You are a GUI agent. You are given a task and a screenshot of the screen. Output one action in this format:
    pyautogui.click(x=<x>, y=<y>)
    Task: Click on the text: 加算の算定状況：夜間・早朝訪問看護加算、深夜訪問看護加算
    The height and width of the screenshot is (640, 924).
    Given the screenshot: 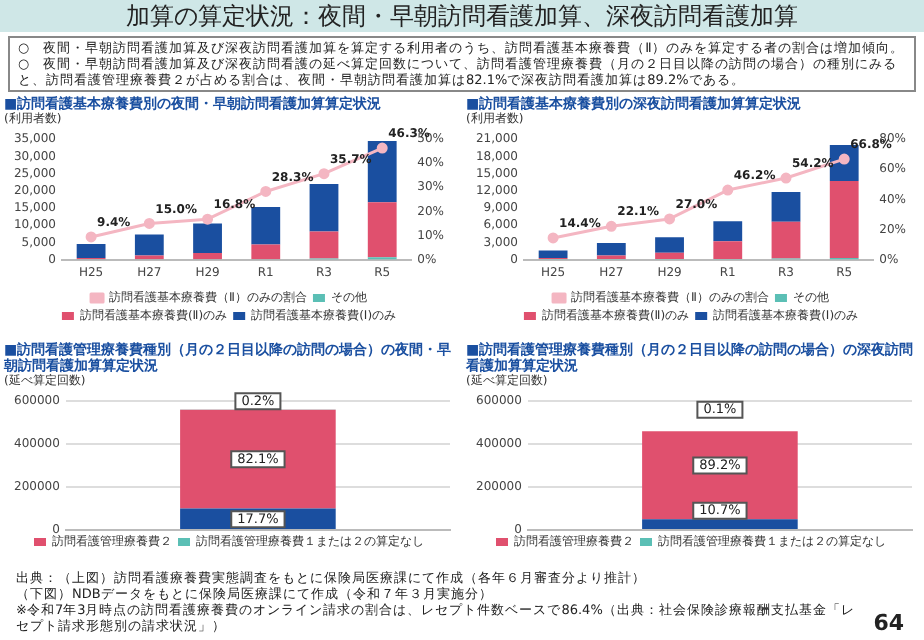 What is the action you would take?
    pyautogui.click(x=462, y=16)
    